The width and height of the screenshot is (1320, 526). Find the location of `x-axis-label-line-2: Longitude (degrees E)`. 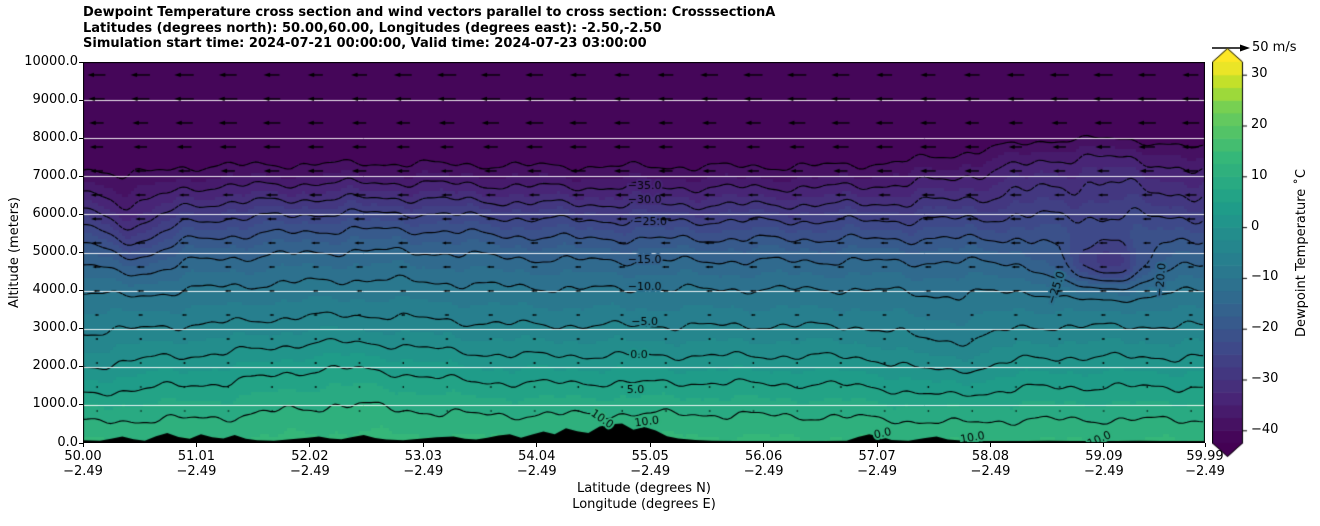

x-axis-label-line-2: Longitude (degrees E) is located at coordinates (644, 504).